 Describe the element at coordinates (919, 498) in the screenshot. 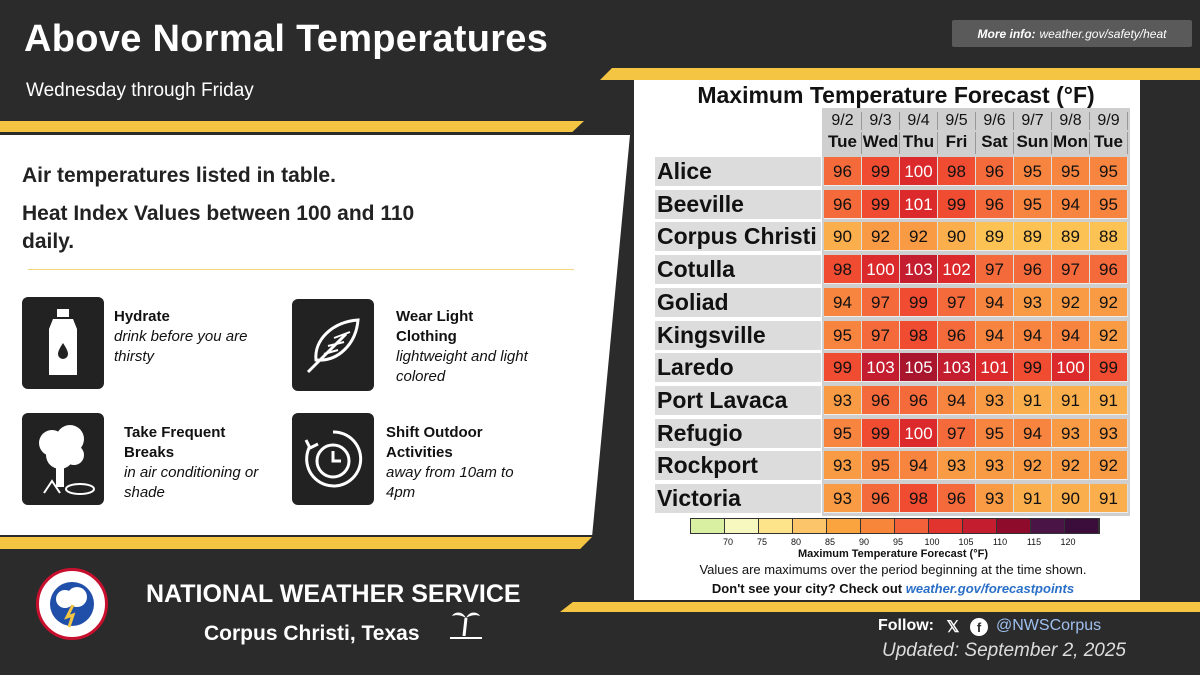

I see `temperature-cell: 98` at that location.